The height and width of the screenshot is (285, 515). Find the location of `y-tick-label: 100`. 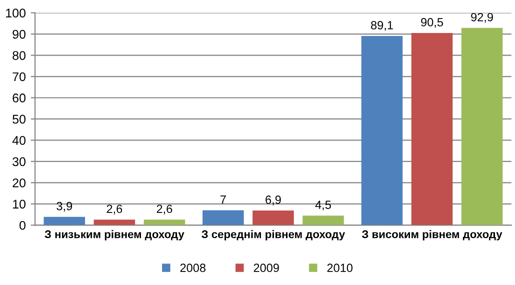

y-tick-label: 100 is located at coordinates (16, 13).